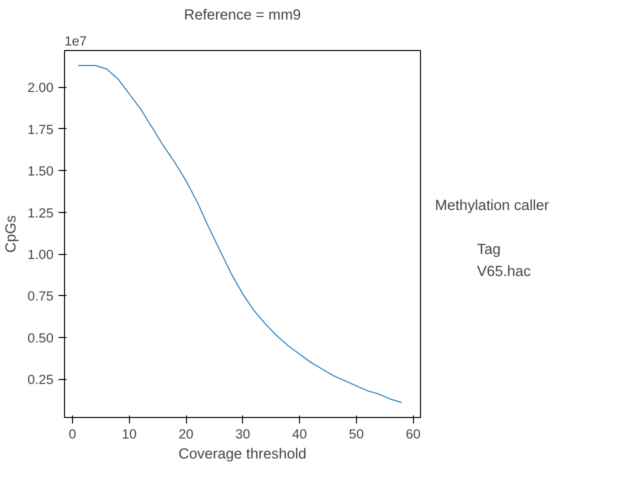 This screenshot has height=492, width=618. Describe the element at coordinates (41, 296) in the screenshot. I see `y-tick-label: 0.75` at that location.